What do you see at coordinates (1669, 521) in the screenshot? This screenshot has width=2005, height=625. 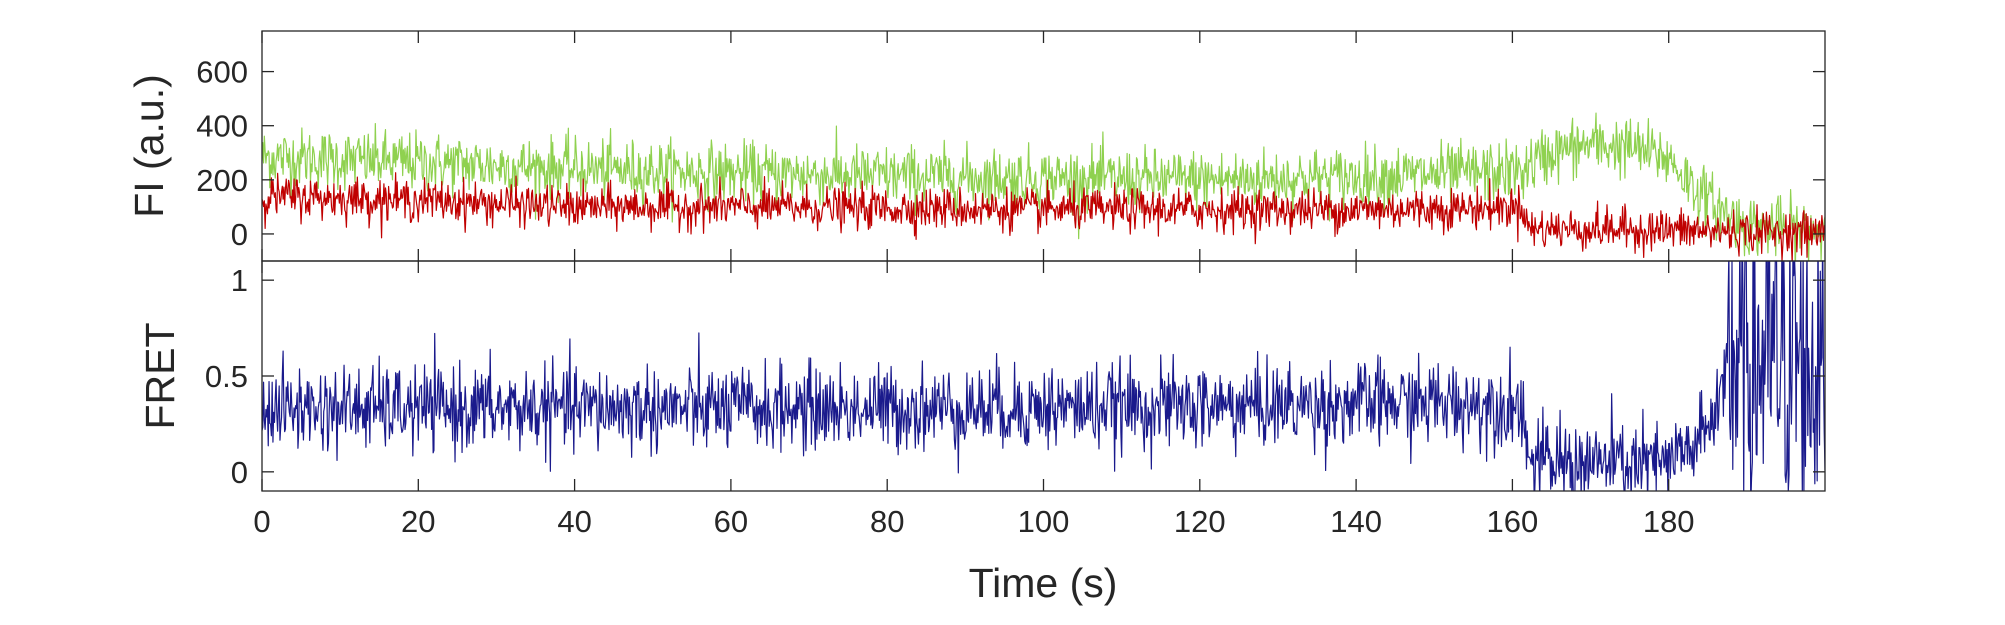 I see `fret-x-tick-label: 180` at bounding box center [1669, 521].